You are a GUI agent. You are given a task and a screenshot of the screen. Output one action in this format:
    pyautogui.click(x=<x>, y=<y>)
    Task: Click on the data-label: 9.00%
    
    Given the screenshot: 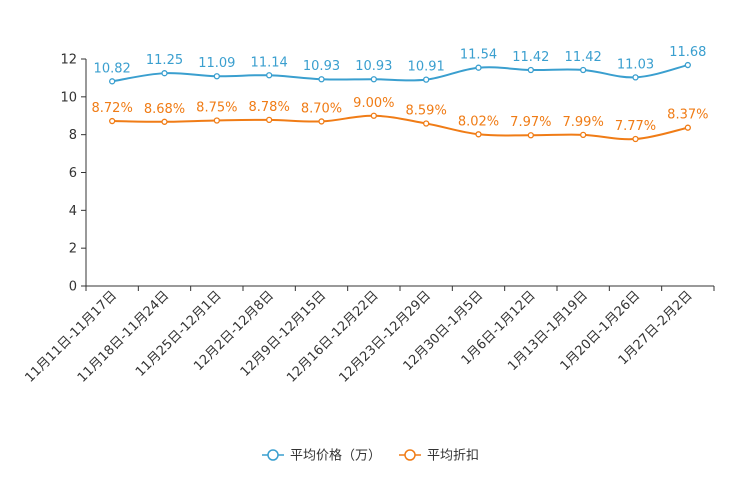 What is the action you would take?
    pyautogui.click(x=373, y=103)
    